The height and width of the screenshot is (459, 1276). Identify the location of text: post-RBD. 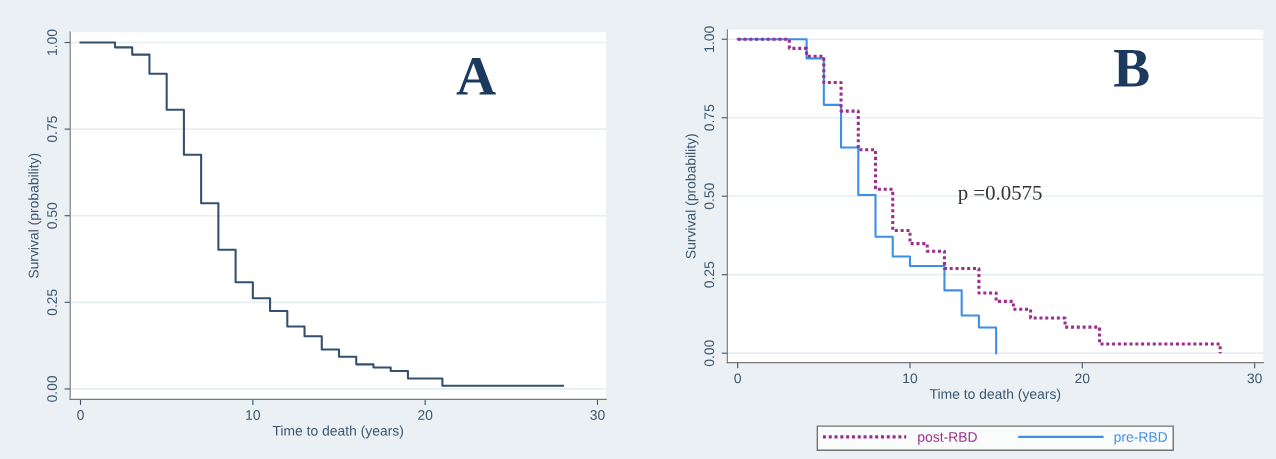
(947, 438).